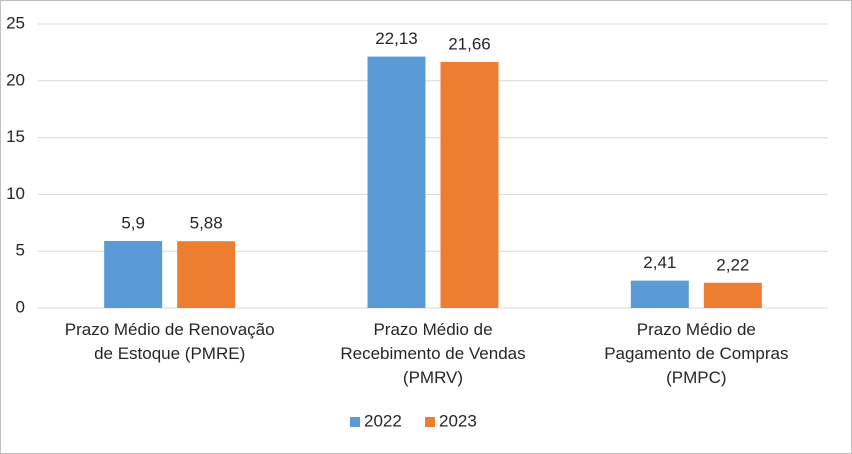  Describe the element at coordinates (659, 262) in the screenshot. I see `value-label: 2,41` at that location.